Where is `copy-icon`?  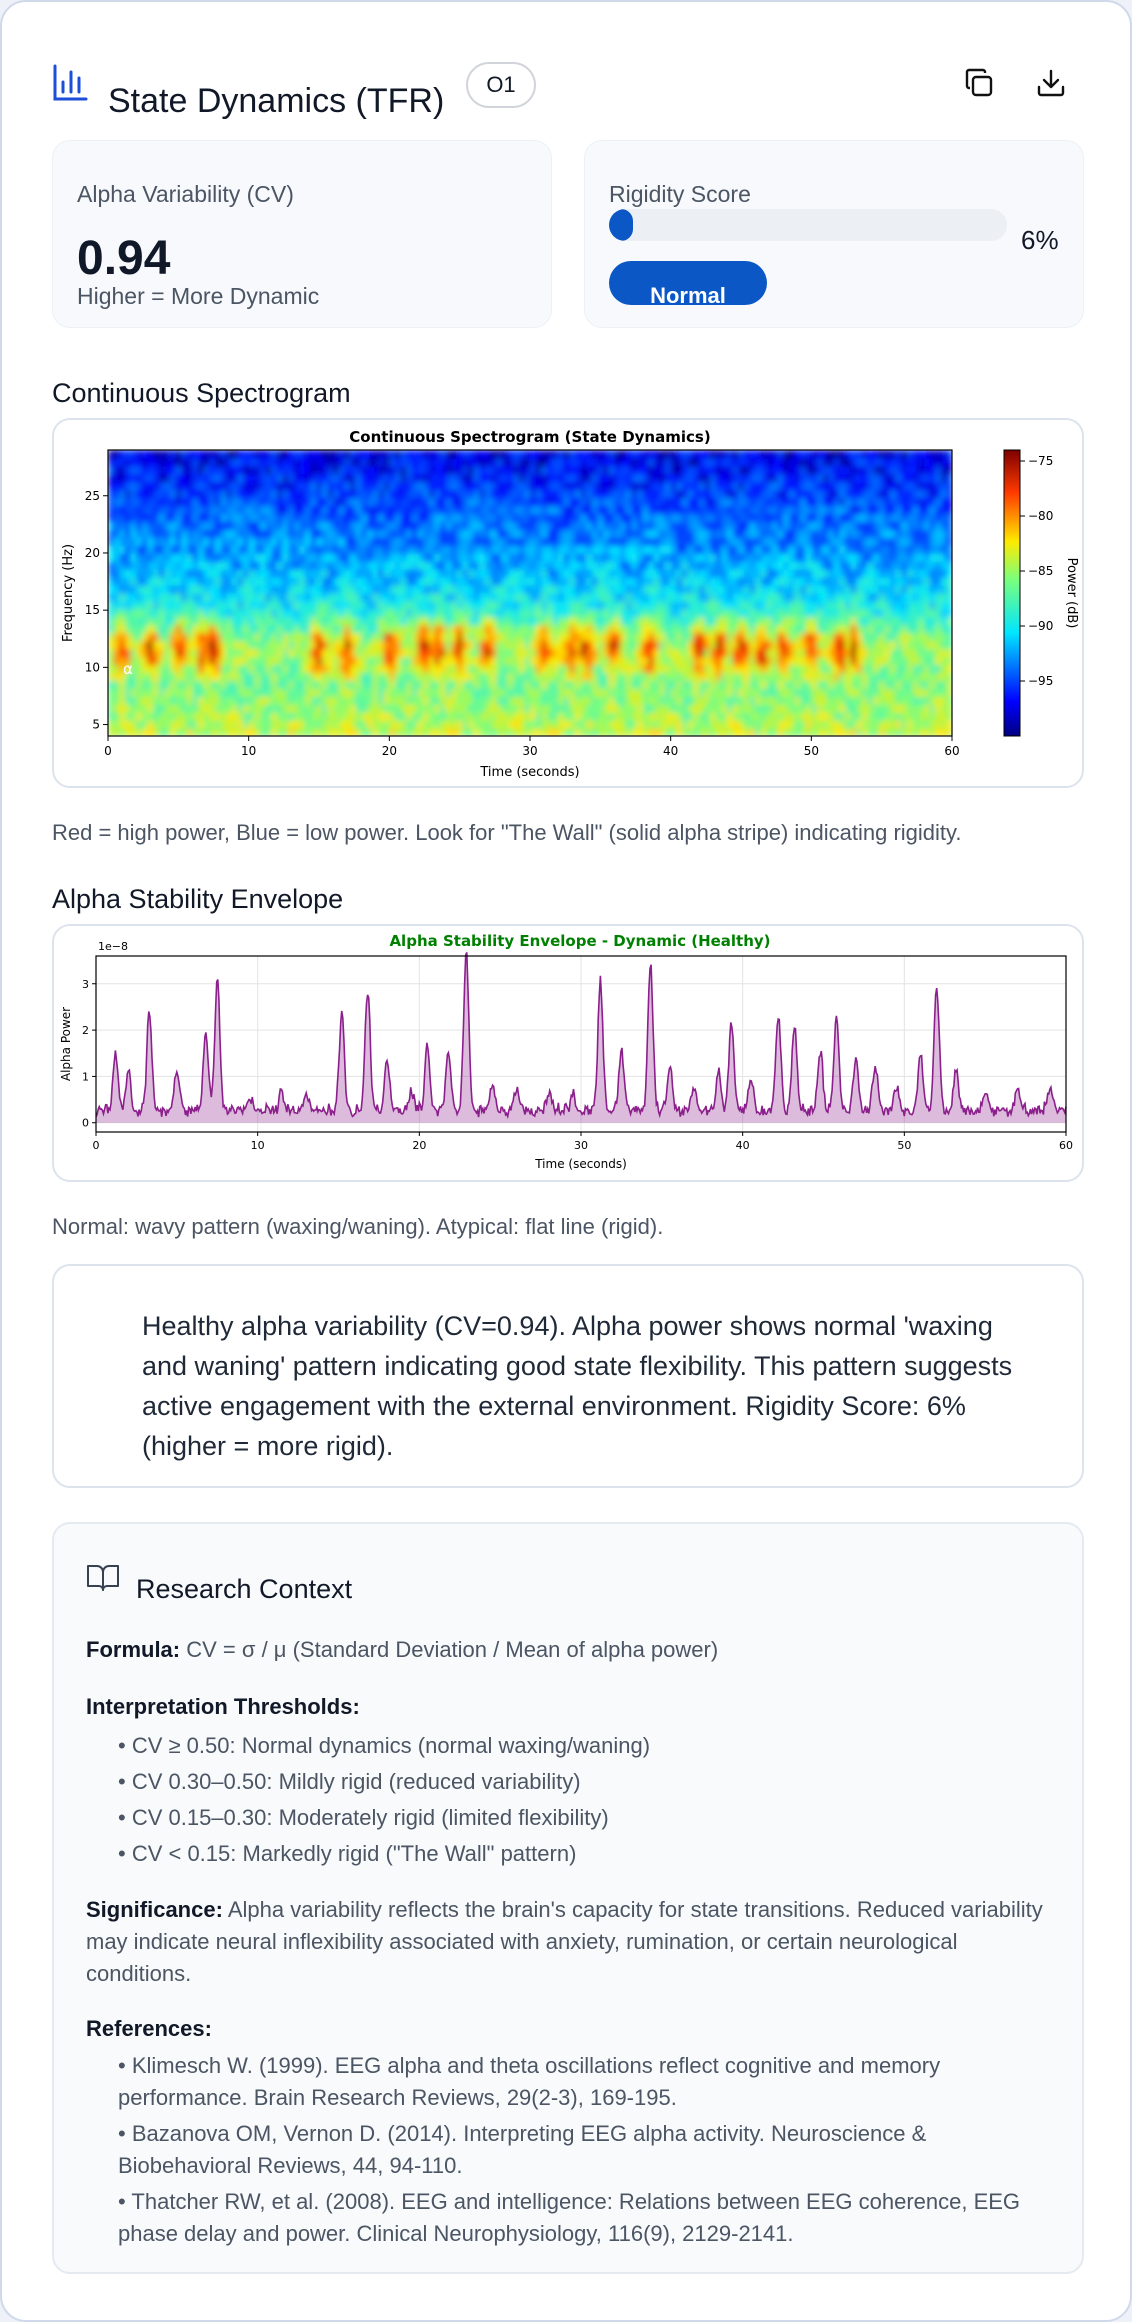 copy-icon is located at coordinates (979, 82).